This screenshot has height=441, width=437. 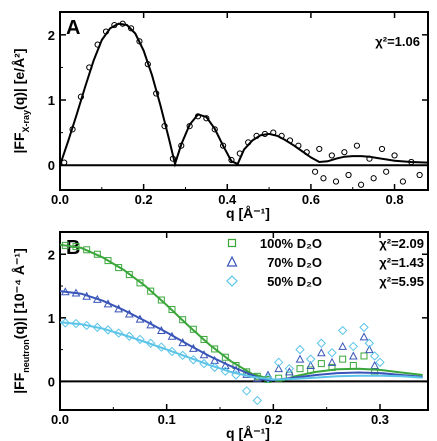 What do you see at coordinates (167, 419) in the screenshot?
I see `x-tick-label: 0.1` at bounding box center [167, 419].